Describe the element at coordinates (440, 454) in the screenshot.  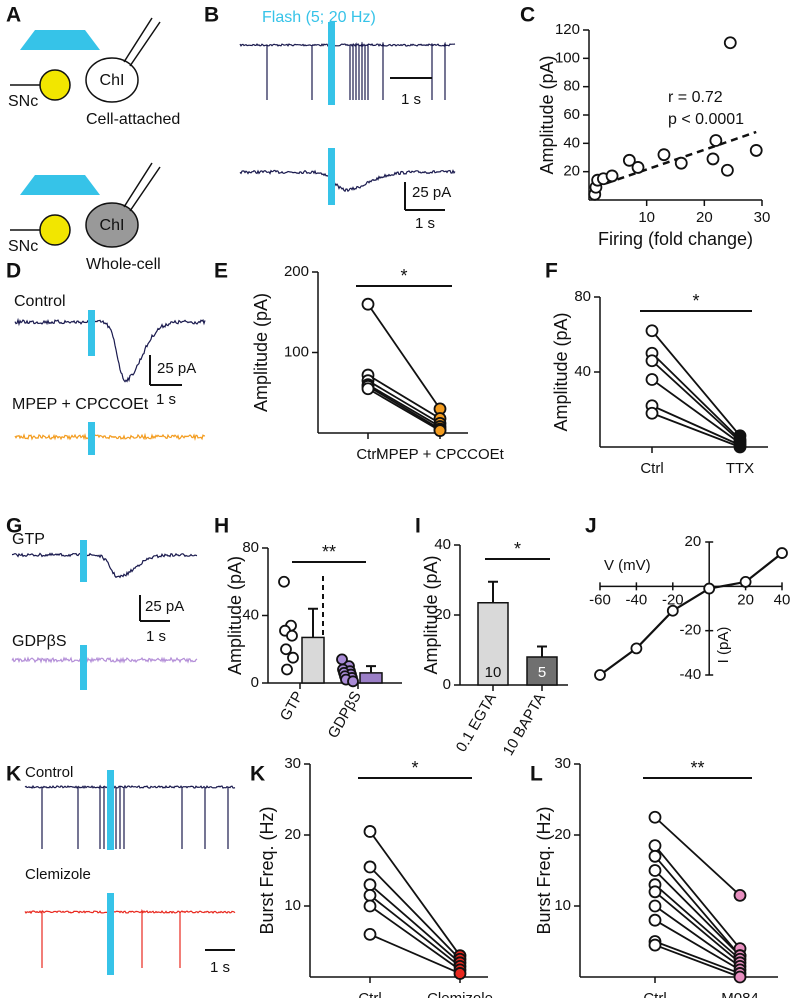
I see `x-tick-label: MPEP + CPCCOEt` at that location.